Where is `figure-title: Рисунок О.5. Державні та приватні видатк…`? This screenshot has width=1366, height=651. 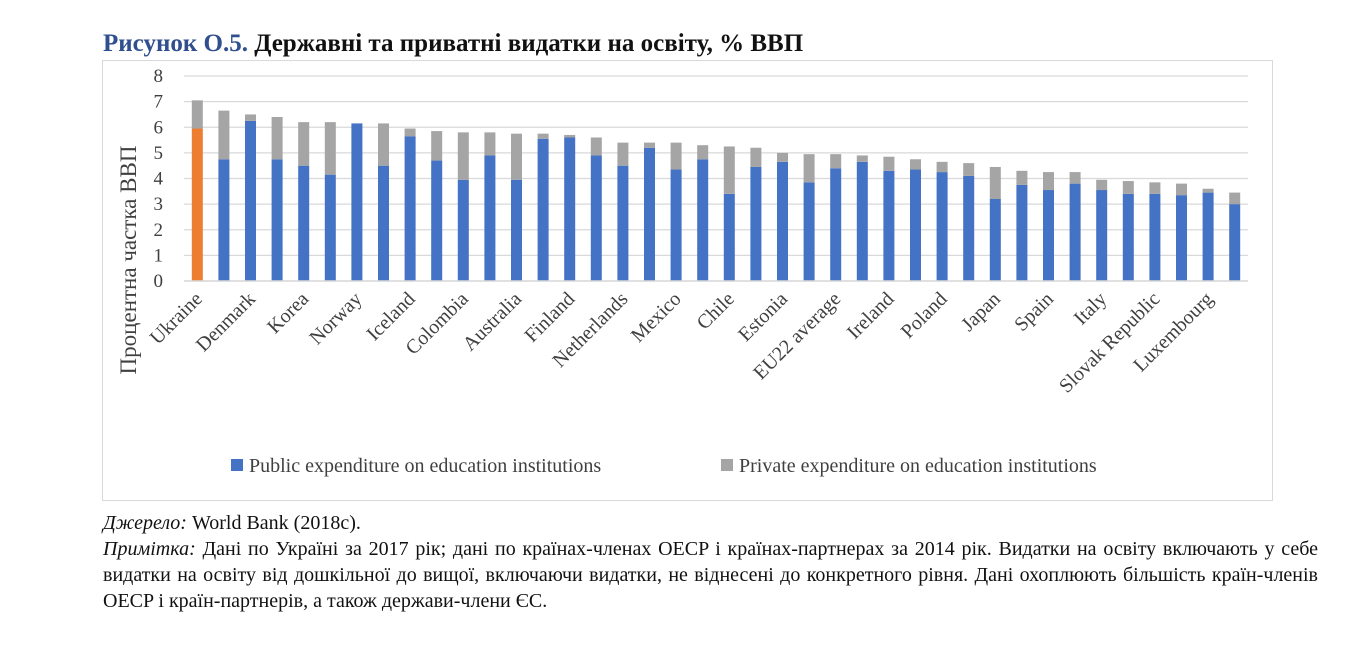 figure-title: Рисунок О.5. Державні та приватні видатк… is located at coordinates (453, 44).